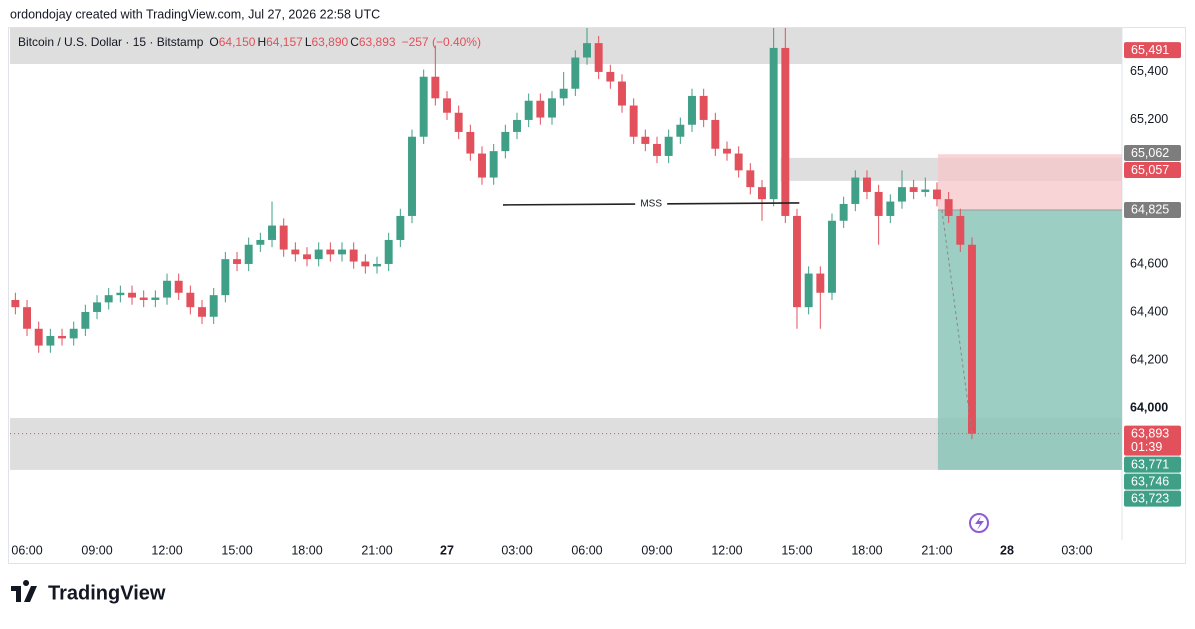 The height and width of the screenshot is (629, 1195). I want to click on x-tick-label: 28, so click(1007, 550).